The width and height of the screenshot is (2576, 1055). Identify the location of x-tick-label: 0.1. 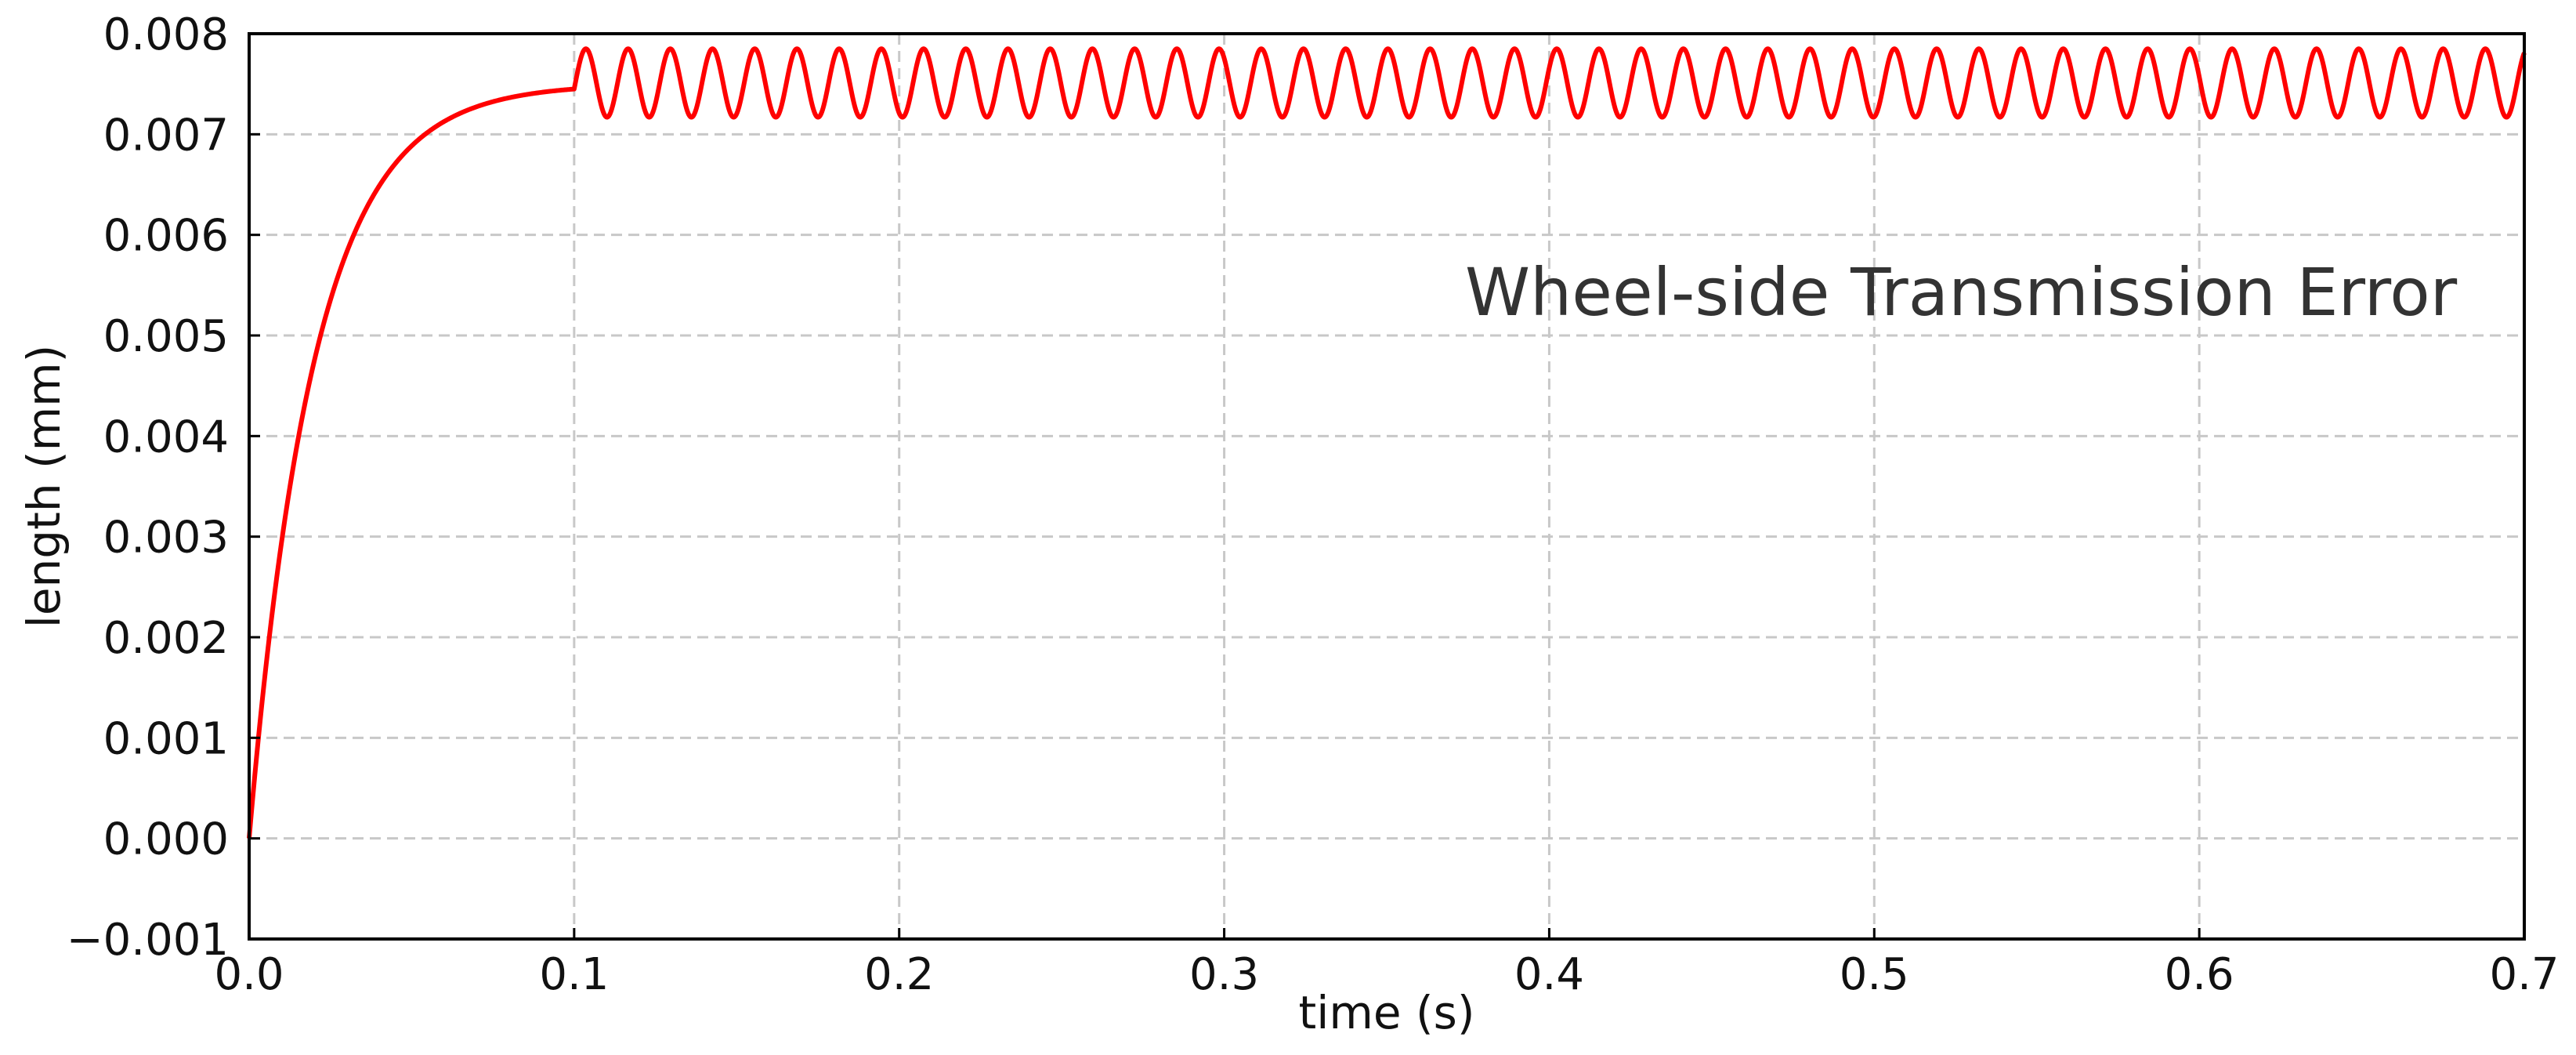
(574, 975).